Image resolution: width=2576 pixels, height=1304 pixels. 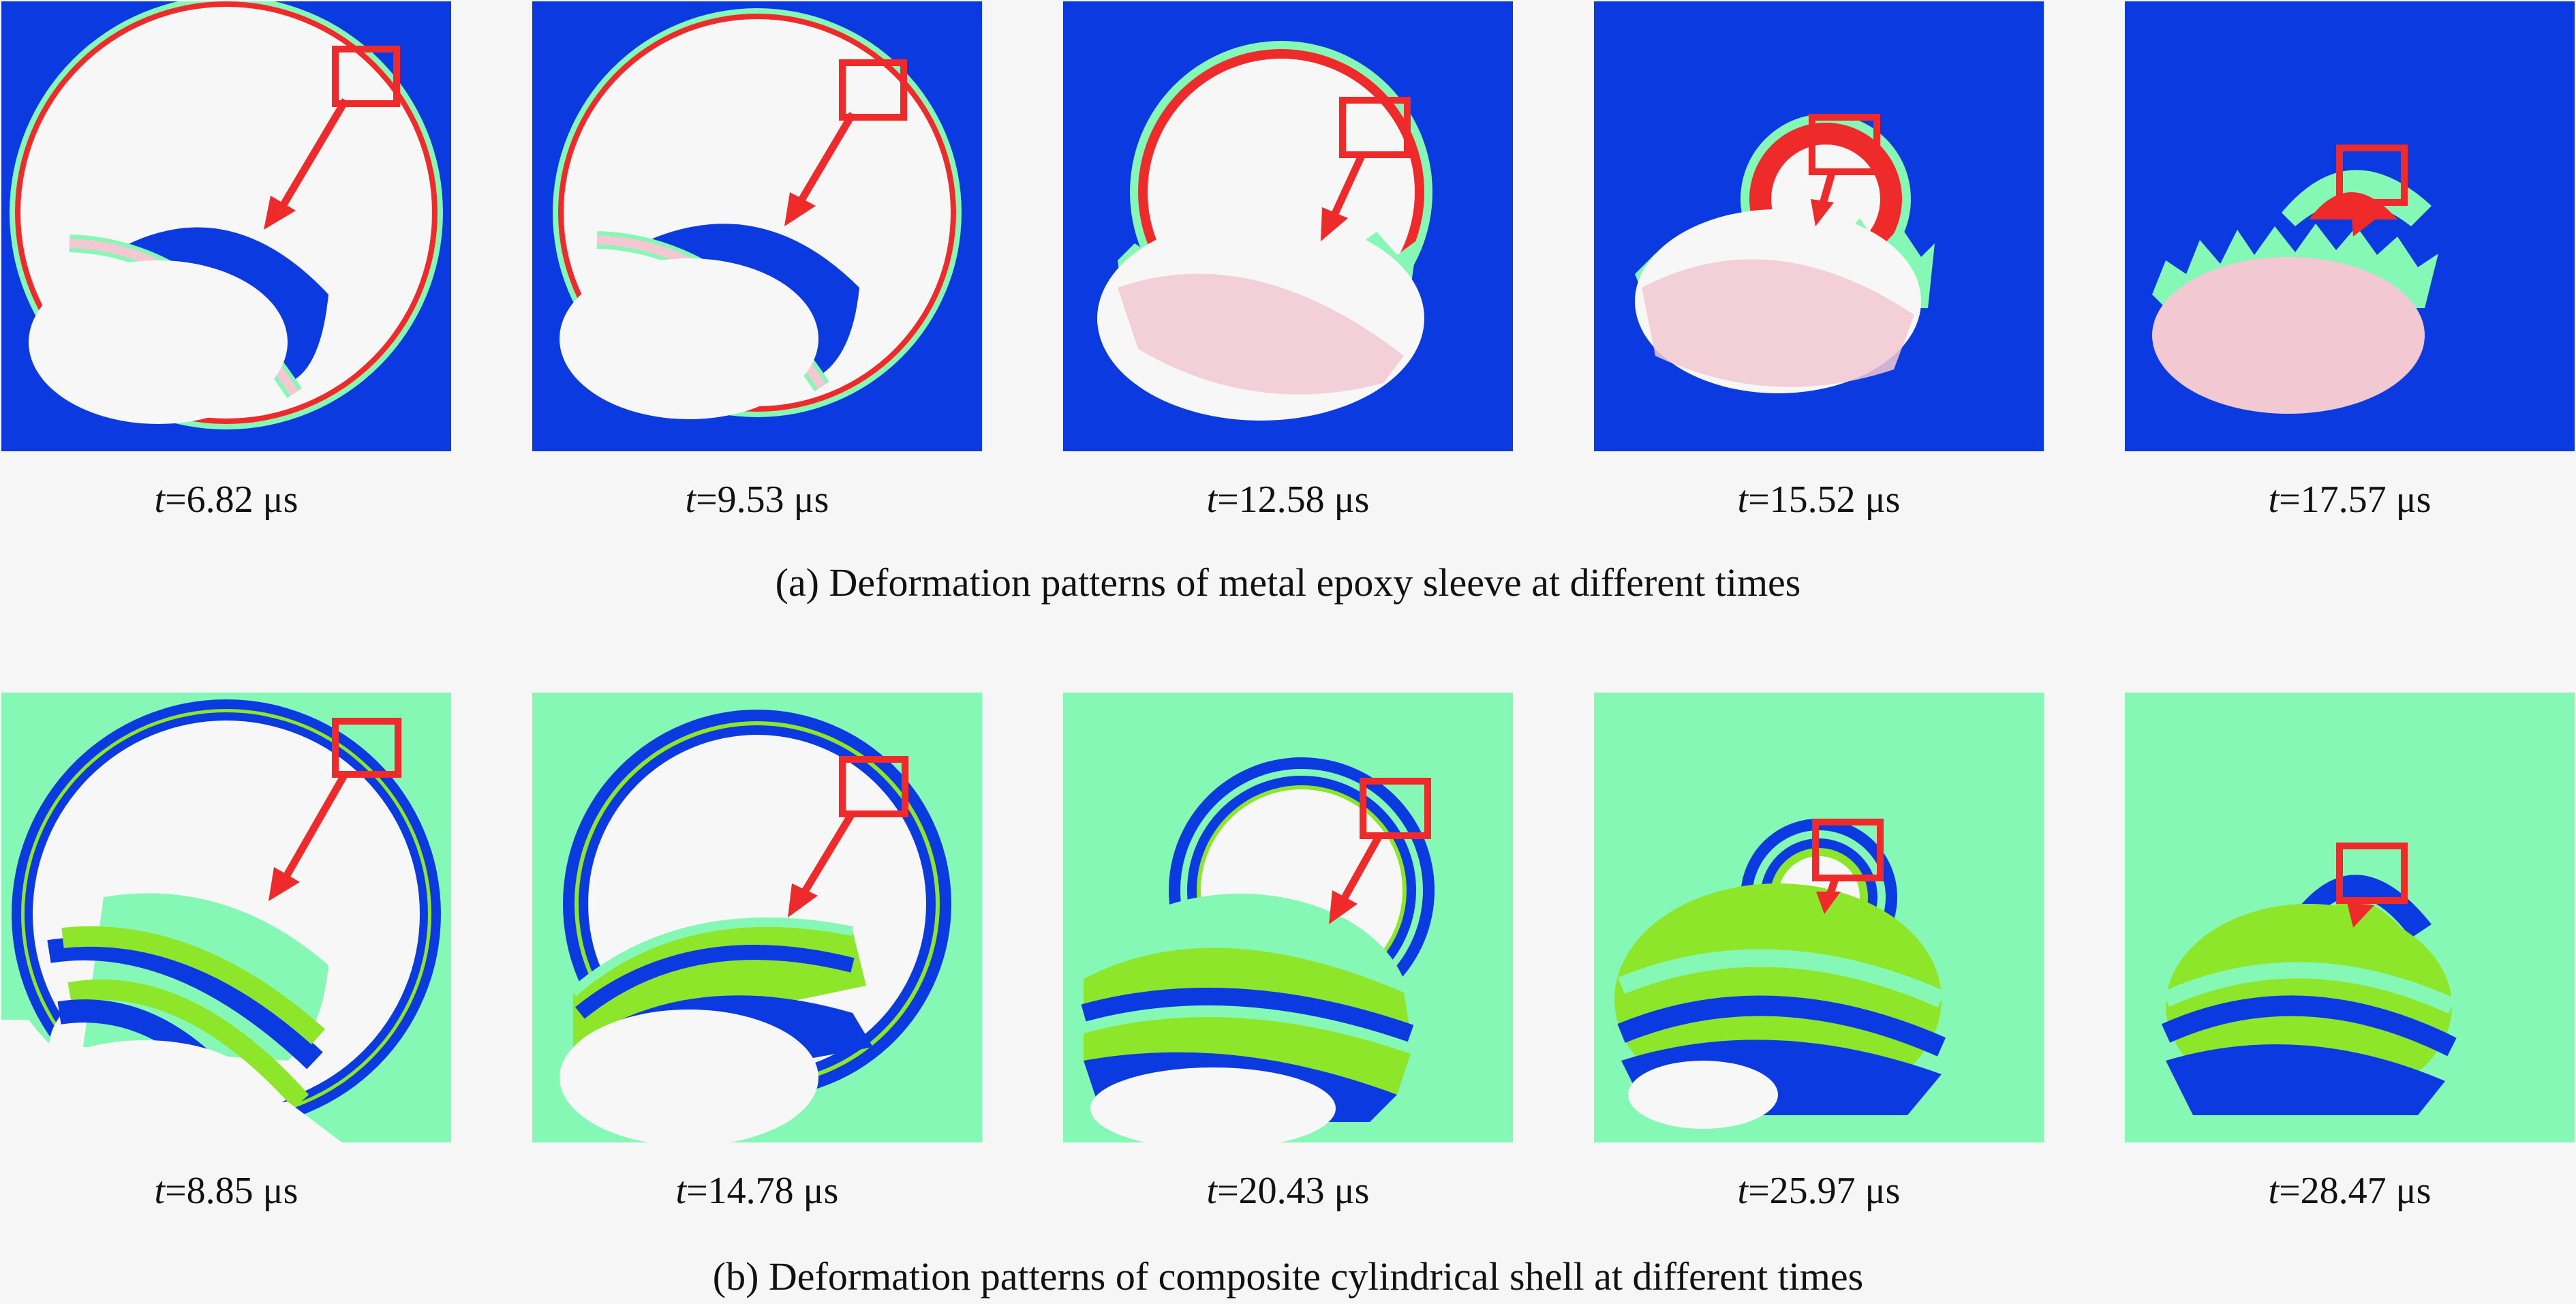 I want to click on time-label: t=28.47 μs, so click(x=2350, y=1191).